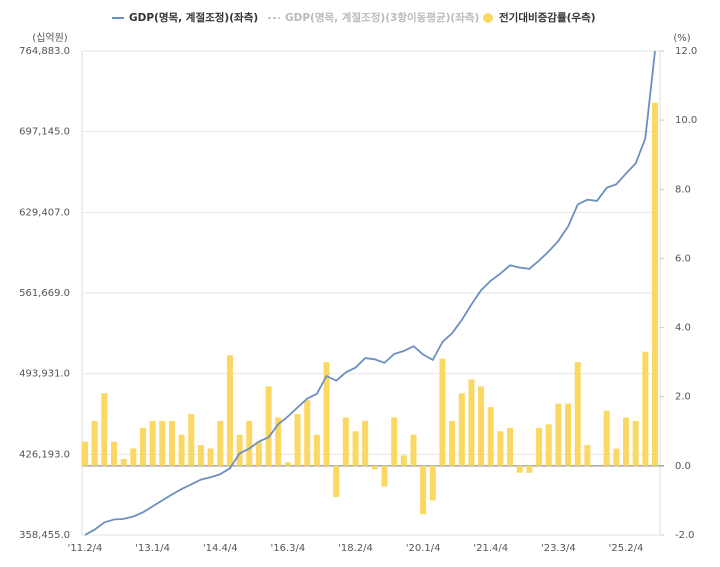 The height and width of the screenshot is (567, 720). I want to click on legend-label: GDP(명목, 계절조정)(3항이동평균)(좌측), so click(382, 17).